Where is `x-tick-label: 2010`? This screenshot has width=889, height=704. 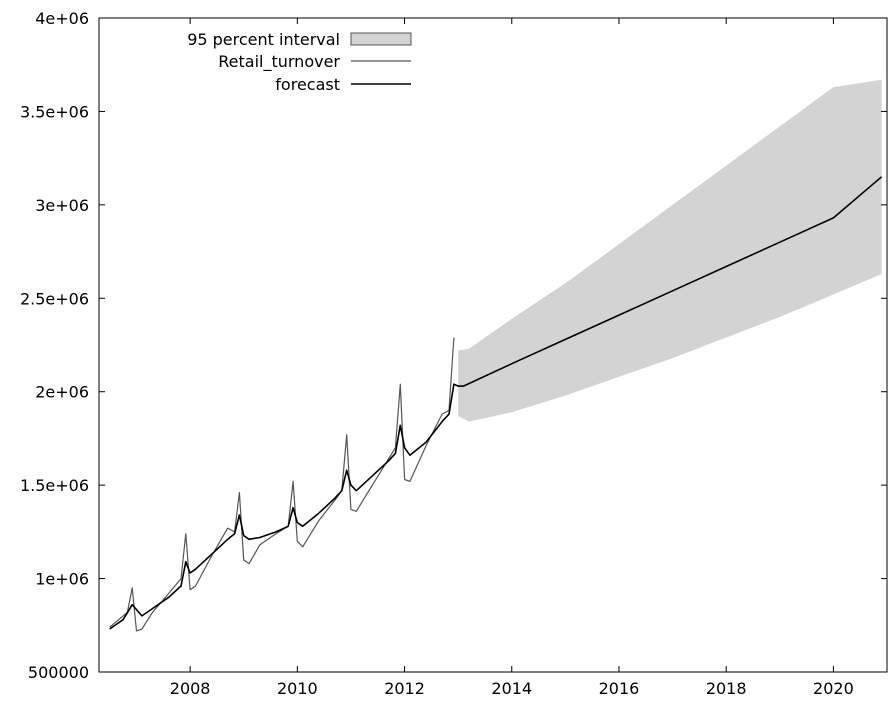
x-tick-label: 2010 is located at coordinates (297, 688).